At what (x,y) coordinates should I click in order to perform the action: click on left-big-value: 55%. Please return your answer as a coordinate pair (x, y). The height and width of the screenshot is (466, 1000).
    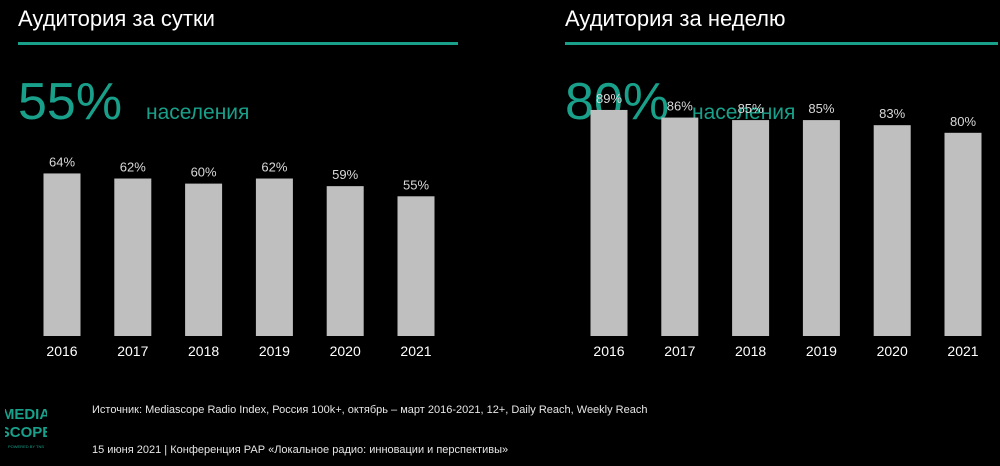
    Looking at the image, I should click on (70, 102).